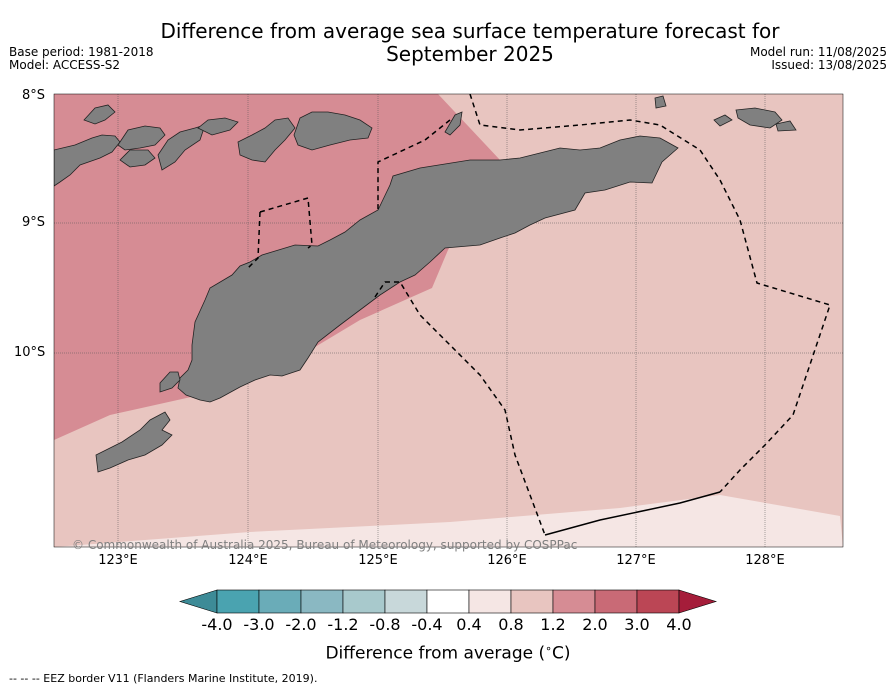  I want to click on issued-date: Issued: 13/08/2025, so click(829, 65).